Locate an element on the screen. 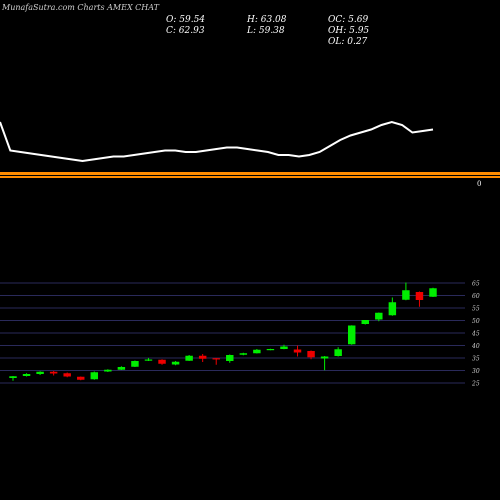 The height and width of the screenshot is (500, 500). top-panel-label: 0 is located at coordinates (479, 184).